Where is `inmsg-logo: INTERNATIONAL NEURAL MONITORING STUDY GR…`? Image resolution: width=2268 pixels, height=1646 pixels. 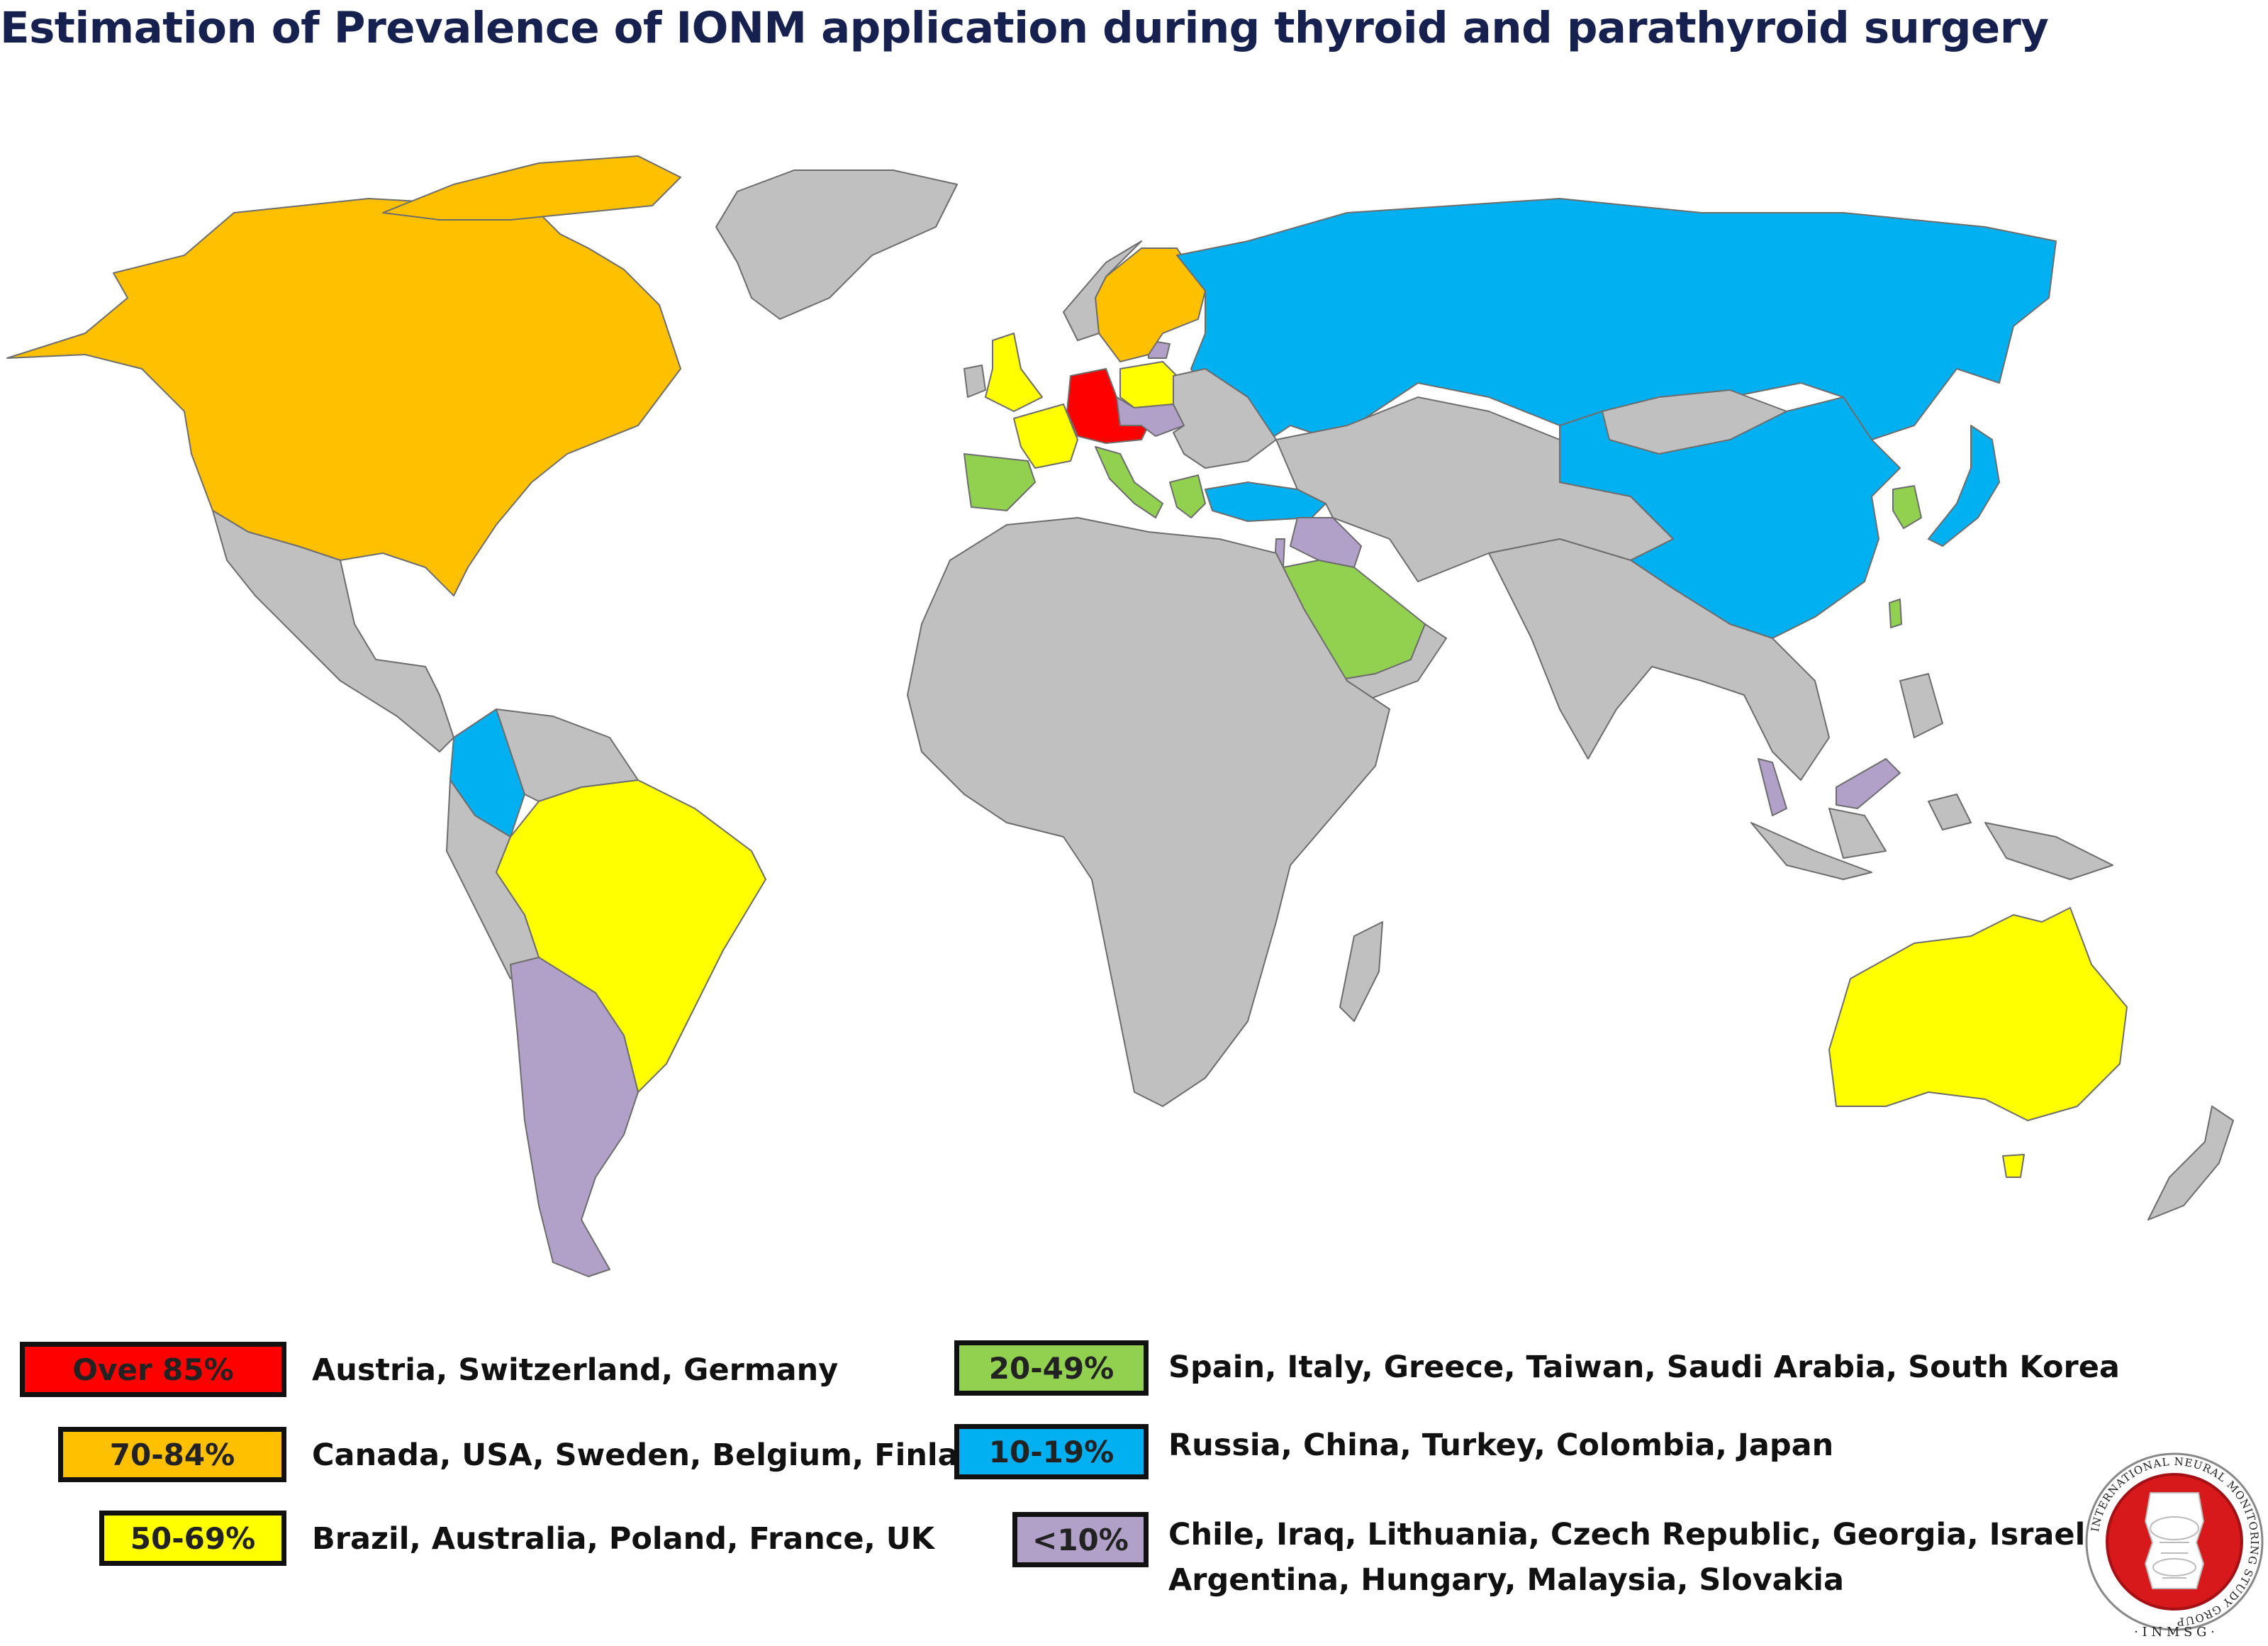
inmsg-logo: INTERNATIONAL NEURAL MONITORING STUDY GR… is located at coordinates (2174, 1546).